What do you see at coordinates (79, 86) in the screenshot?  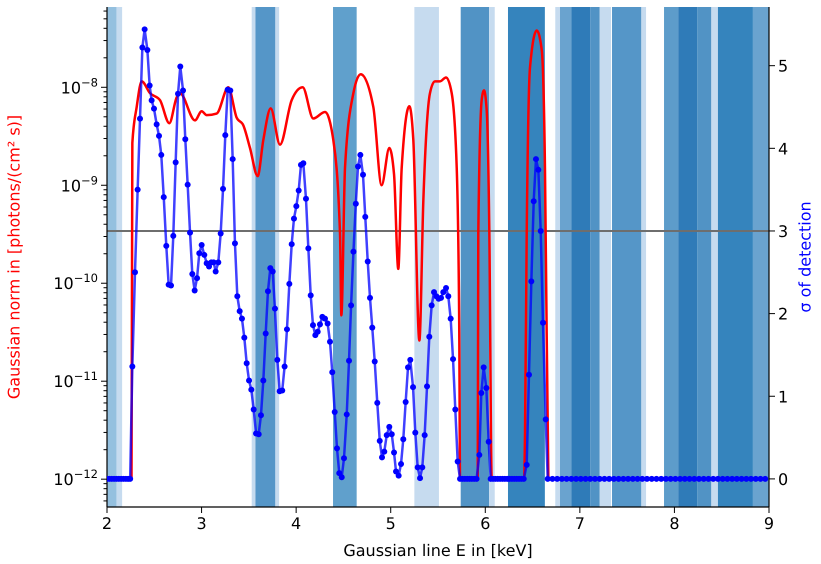 I see `y-tick-label: 10$^{−8}$` at bounding box center [79, 86].